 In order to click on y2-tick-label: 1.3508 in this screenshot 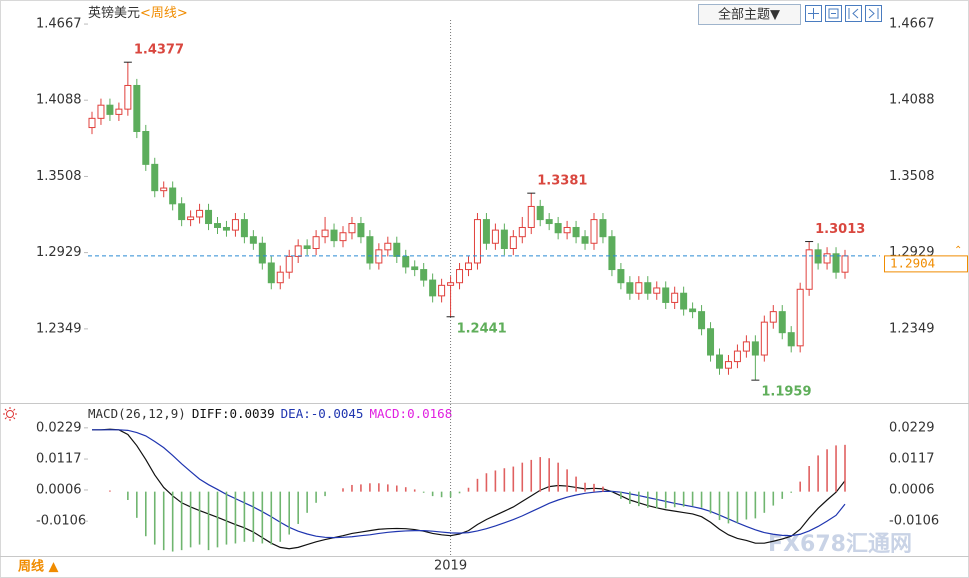, I will do `click(912, 176)`.